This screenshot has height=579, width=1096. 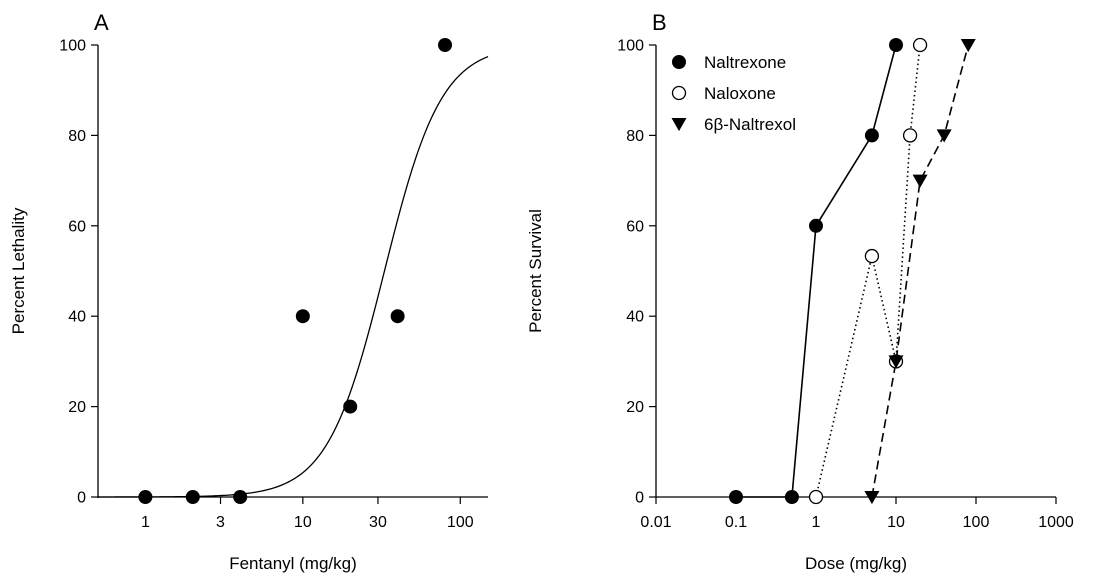 What do you see at coordinates (750, 124) in the screenshot?
I see `legend-label: 6β-Naltrexol` at bounding box center [750, 124].